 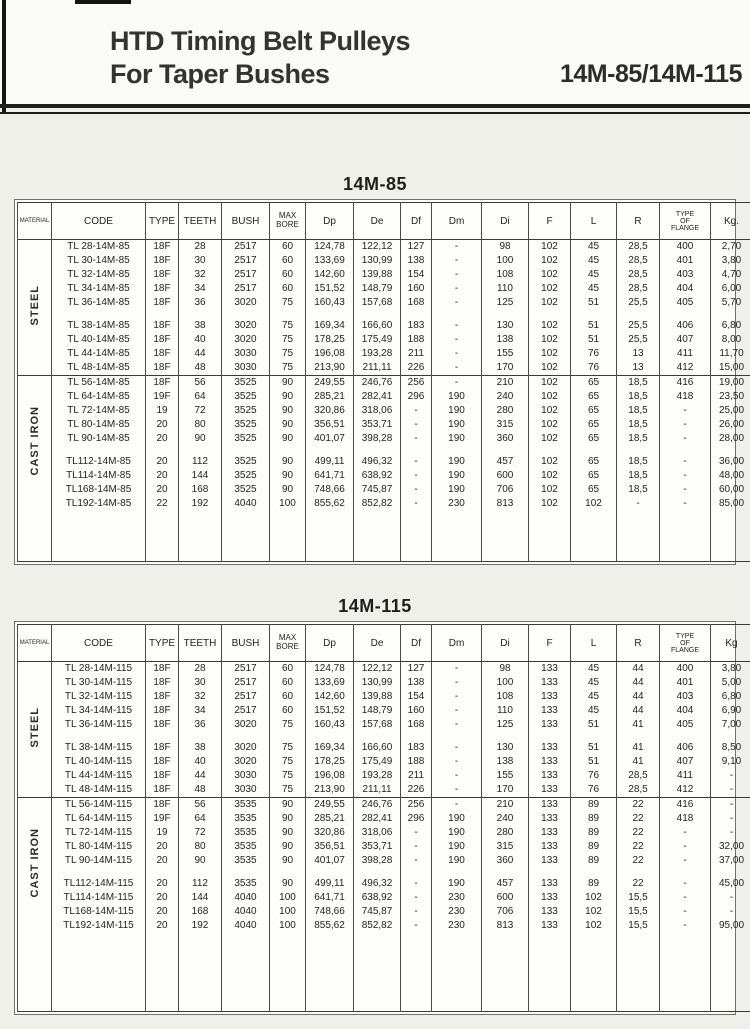 I want to click on table-cell: TL 38-14M-115, so click(x=98, y=748).